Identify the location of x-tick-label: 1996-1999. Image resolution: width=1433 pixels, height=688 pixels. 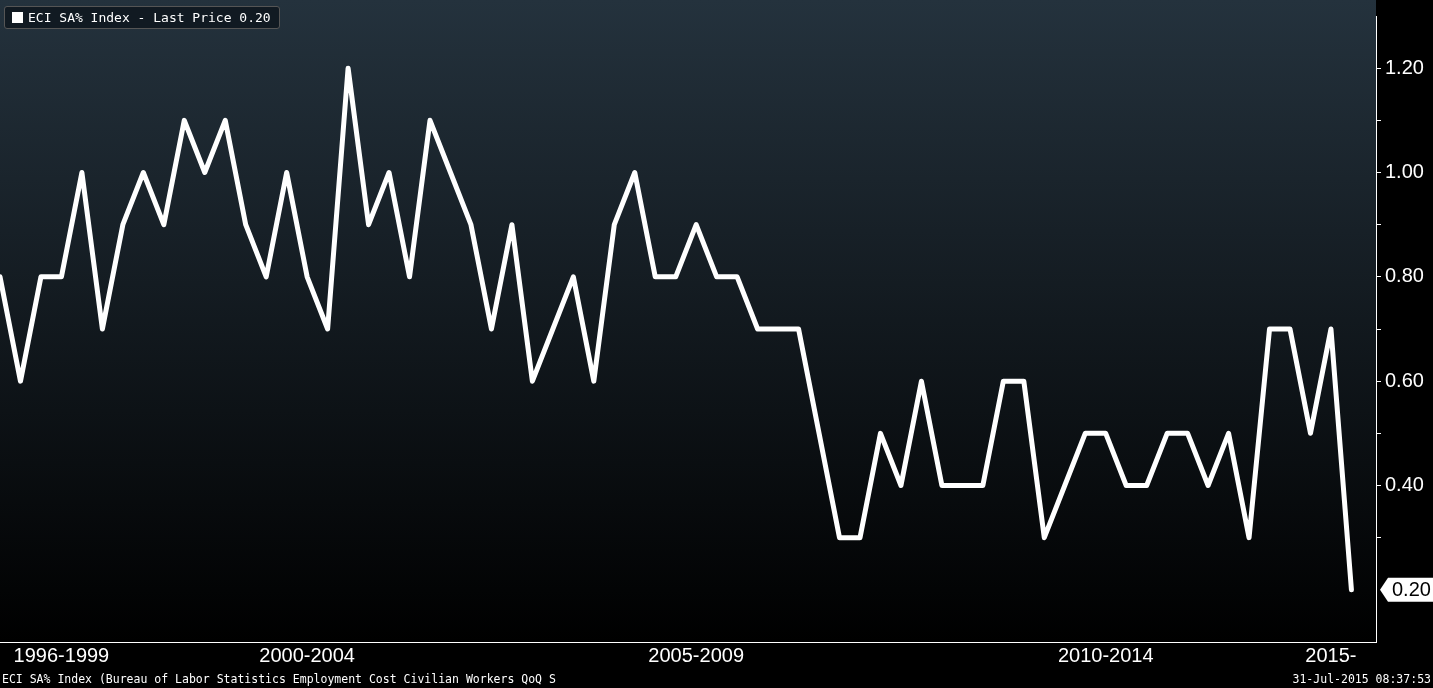
(61, 654).